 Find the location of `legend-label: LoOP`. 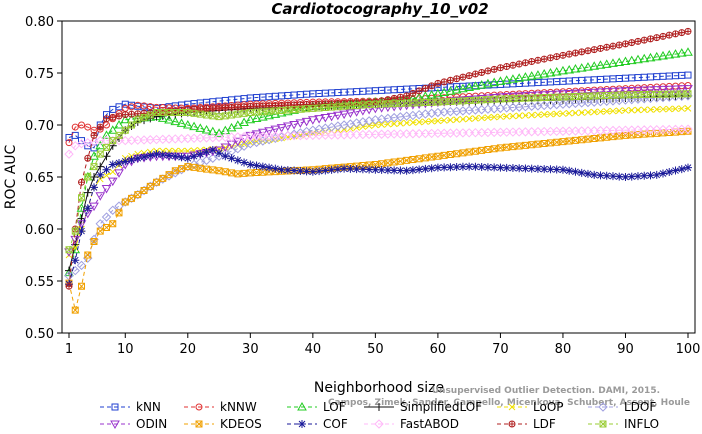

legend-label: LoOP is located at coordinates (548, 407).